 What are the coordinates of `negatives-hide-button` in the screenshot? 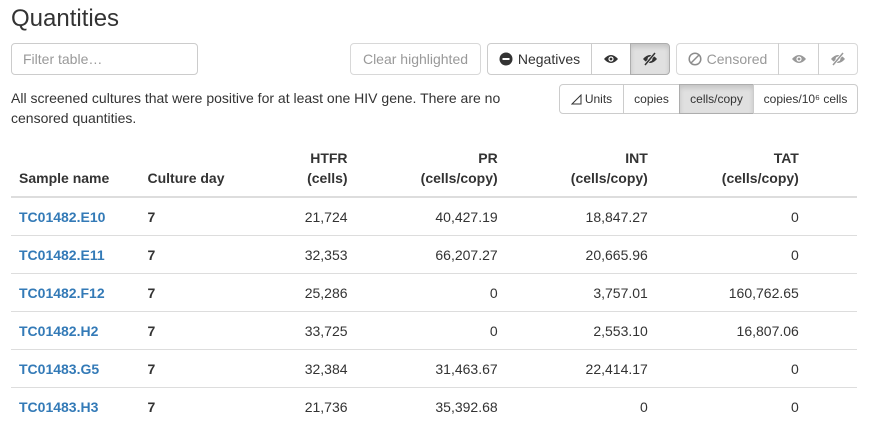 It's located at (650, 59).